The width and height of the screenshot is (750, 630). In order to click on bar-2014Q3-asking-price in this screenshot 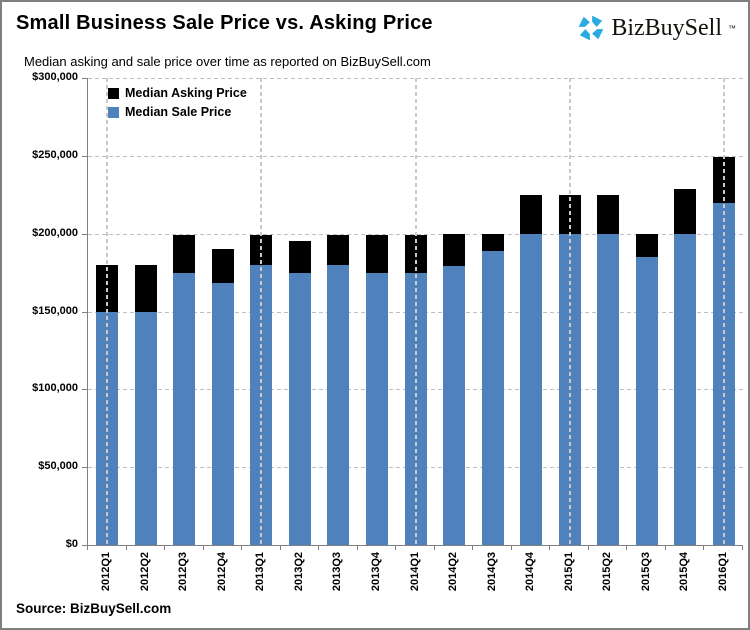, I will do `click(492, 242)`.